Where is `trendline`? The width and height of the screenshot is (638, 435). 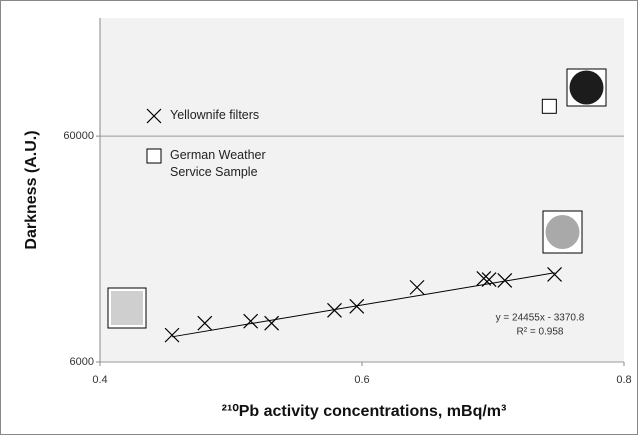 trendline is located at coordinates (363, 305).